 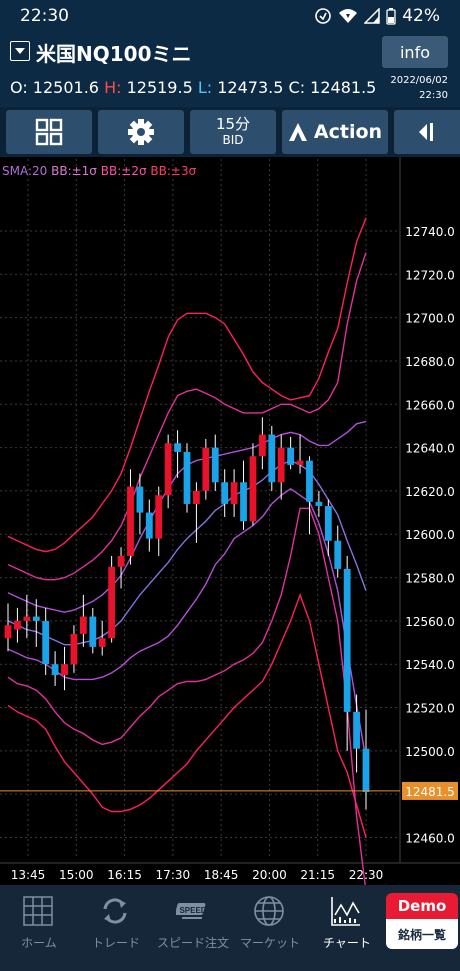 What do you see at coordinates (372, 16) in the screenshot?
I see `signal-icon` at bounding box center [372, 16].